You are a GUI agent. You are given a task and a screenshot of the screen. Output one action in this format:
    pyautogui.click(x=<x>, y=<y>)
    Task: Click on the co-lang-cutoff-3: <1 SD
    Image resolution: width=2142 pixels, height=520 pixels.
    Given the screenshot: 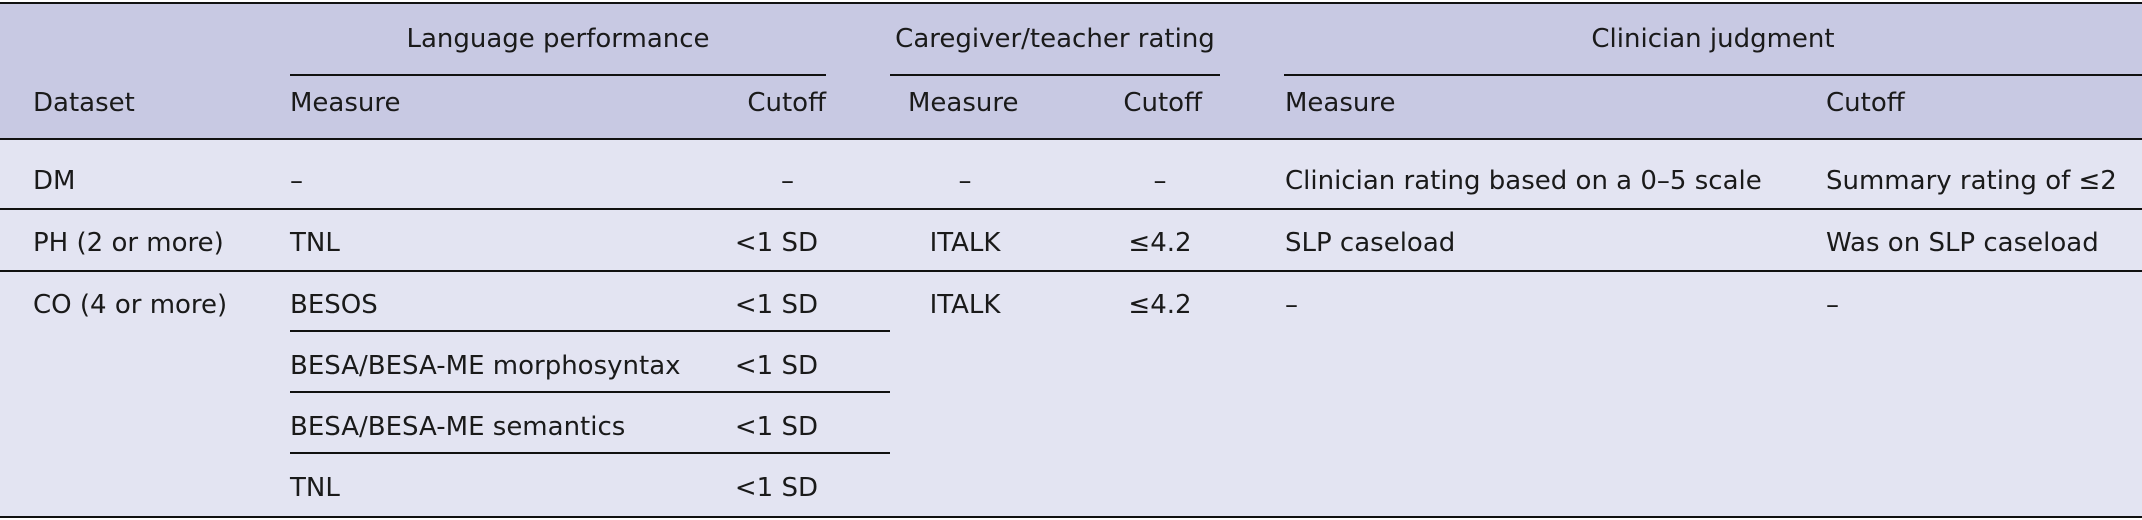 What is the action you would take?
    pyautogui.click(x=776, y=427)
    